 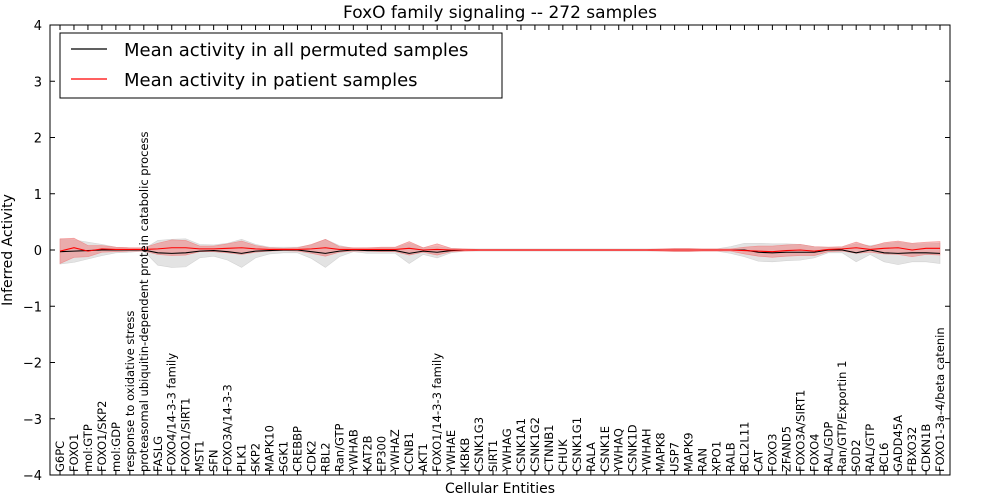 What do you see at coordinates (465, 455) in the screenshot?
I see `x-tick-label: IKBKB` at bounding box center [465, 455].